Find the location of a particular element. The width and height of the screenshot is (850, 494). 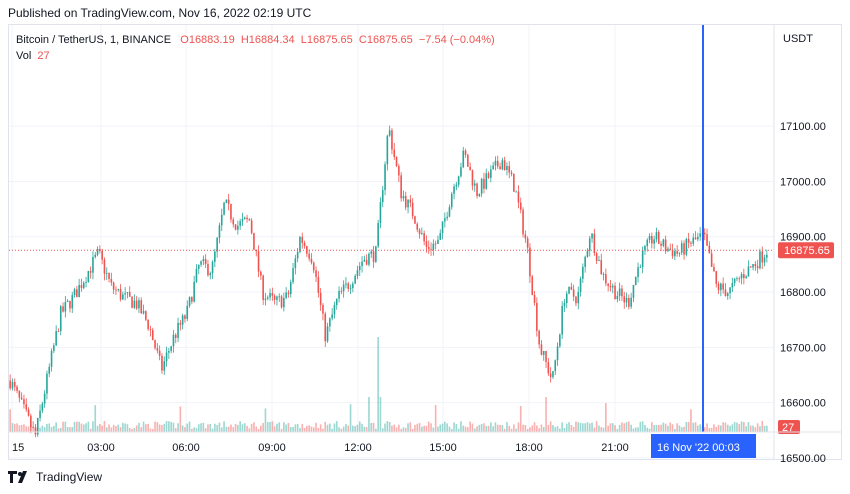

y-tick-label: 16500.00 is located at coordinates (803, 459).